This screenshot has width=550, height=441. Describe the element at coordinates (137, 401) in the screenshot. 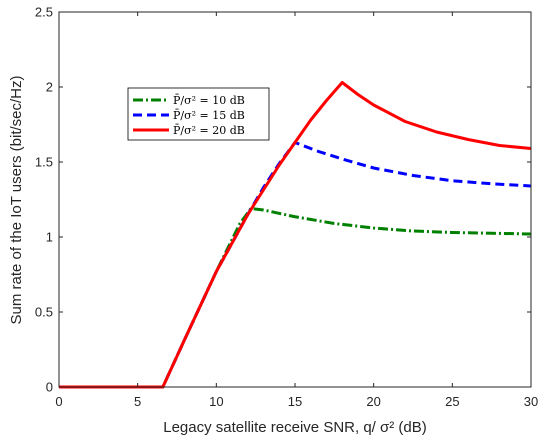

I see `x-tick-label: 5` at that location.